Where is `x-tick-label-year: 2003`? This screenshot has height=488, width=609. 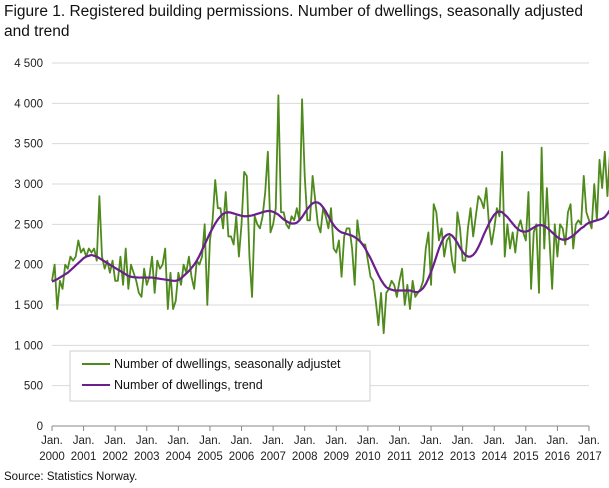 x-tick-label-year: 2003 is located at coordinates (147, 457).